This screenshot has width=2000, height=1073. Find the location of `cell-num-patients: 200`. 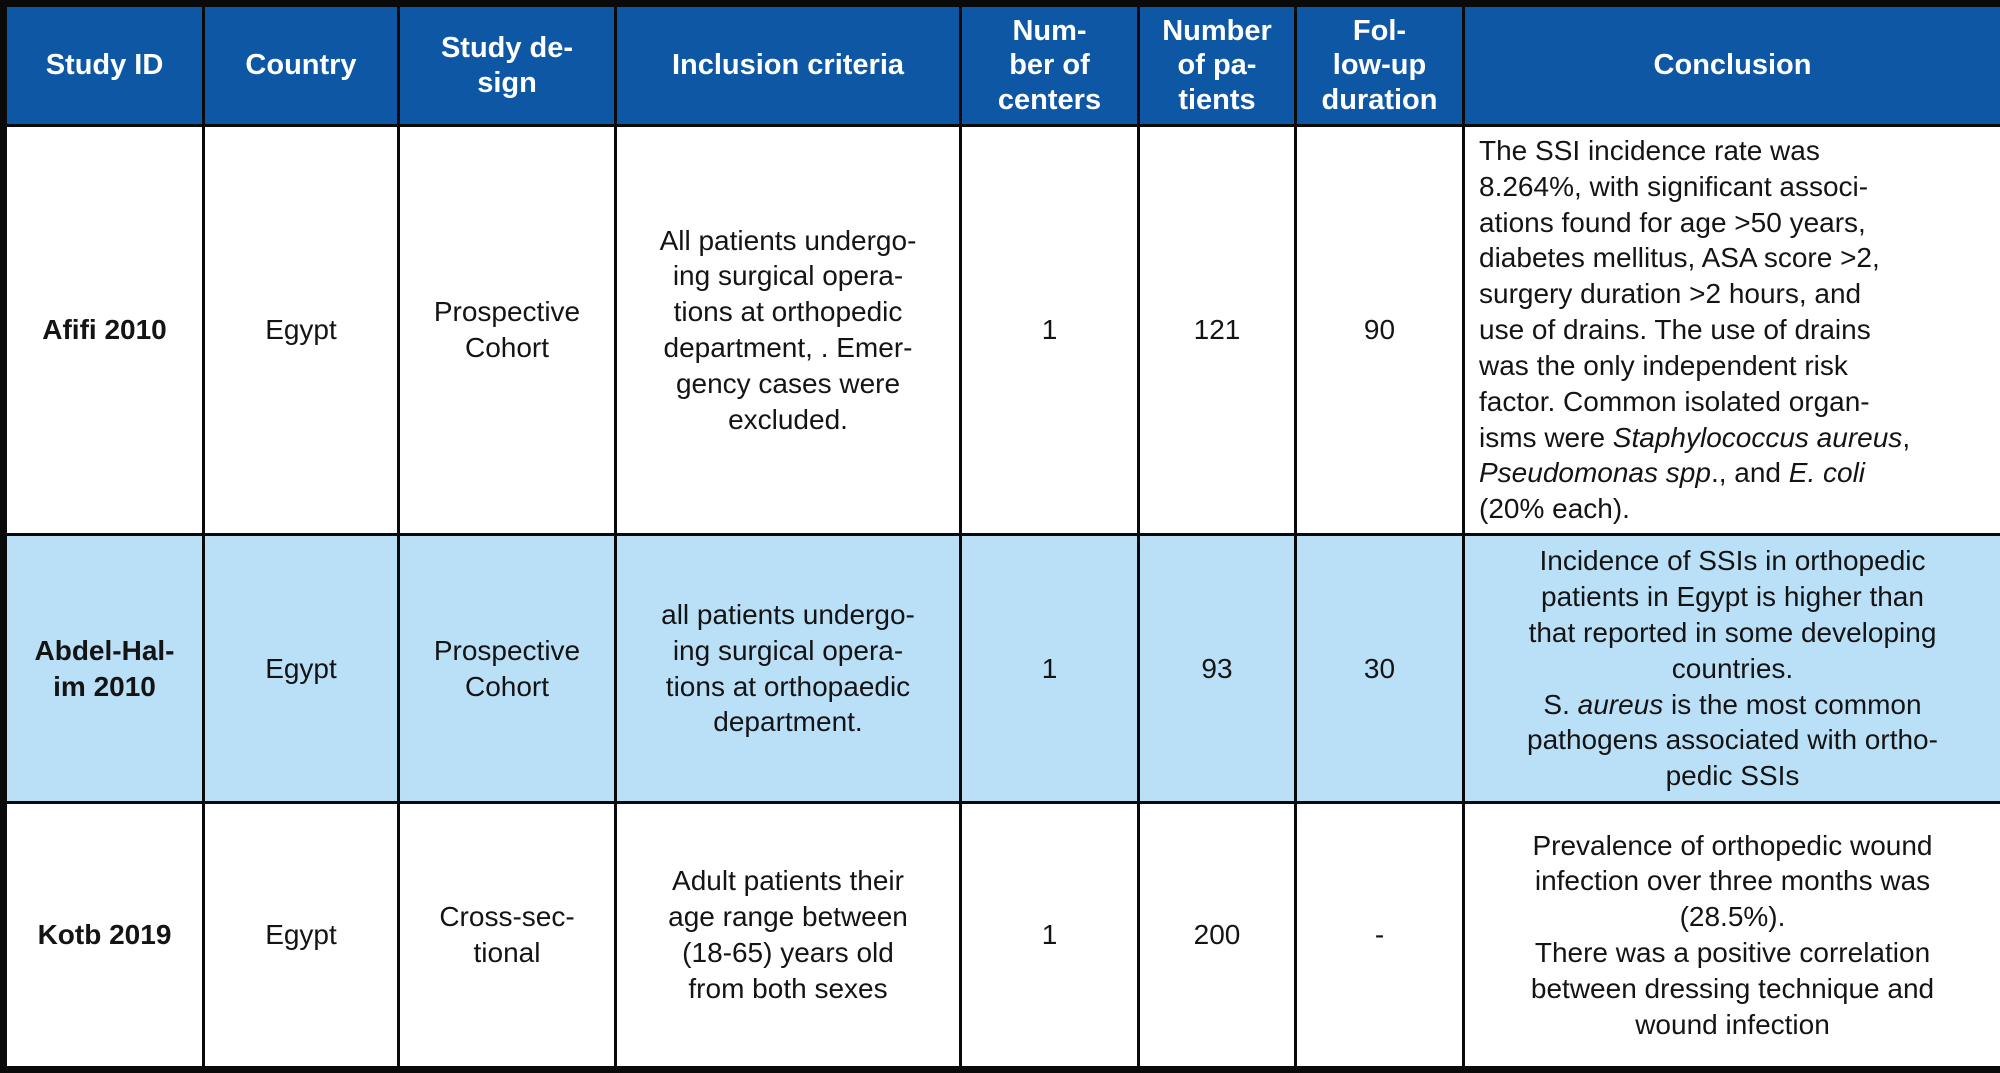

cell-num-patients: 200 is located at coordinates (1217, 936).